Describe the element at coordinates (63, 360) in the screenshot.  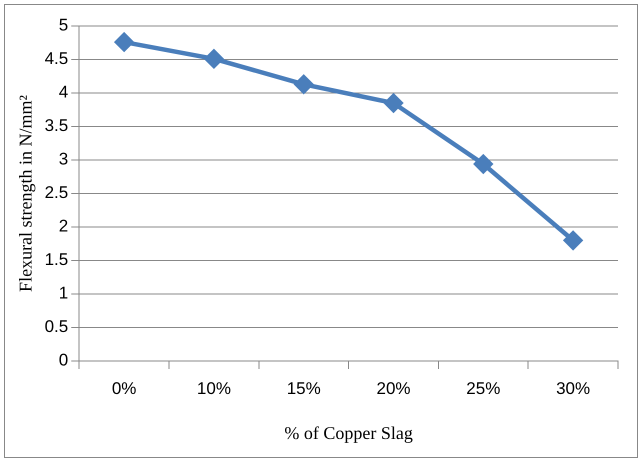
I see `y-tick-label: 0` at that location.